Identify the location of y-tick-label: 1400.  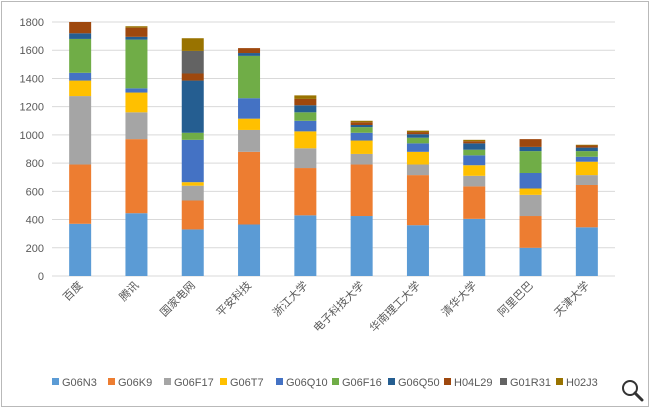
(32, 79).